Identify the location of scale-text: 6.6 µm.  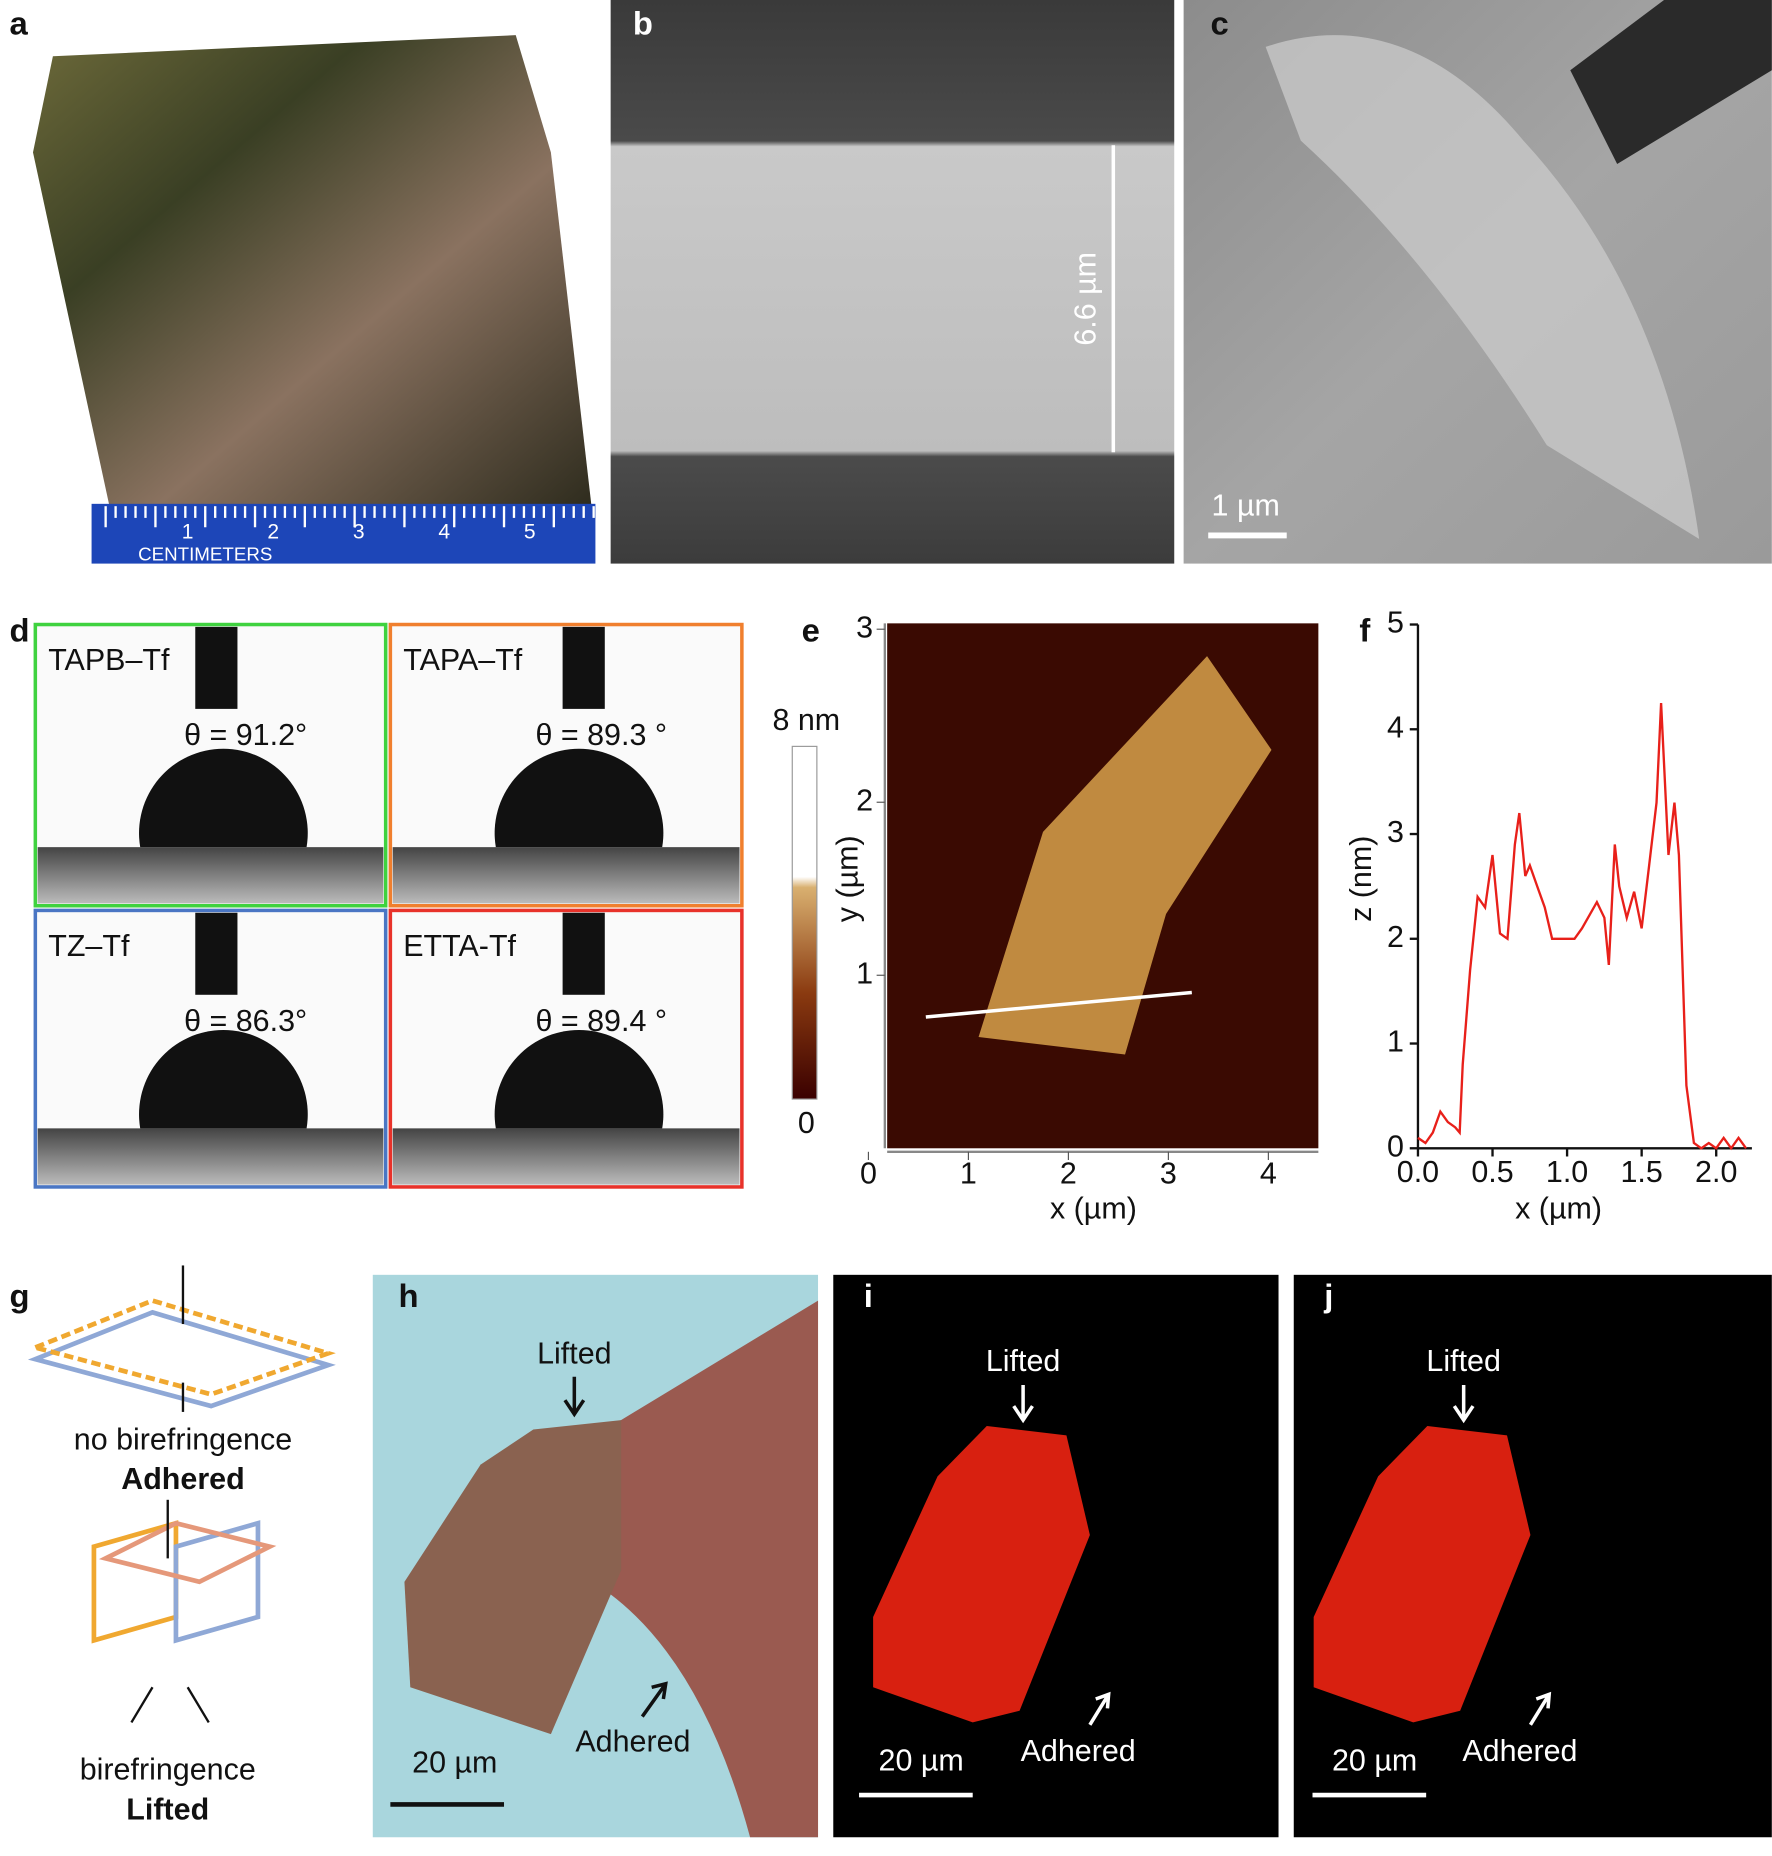
(1086, 299).